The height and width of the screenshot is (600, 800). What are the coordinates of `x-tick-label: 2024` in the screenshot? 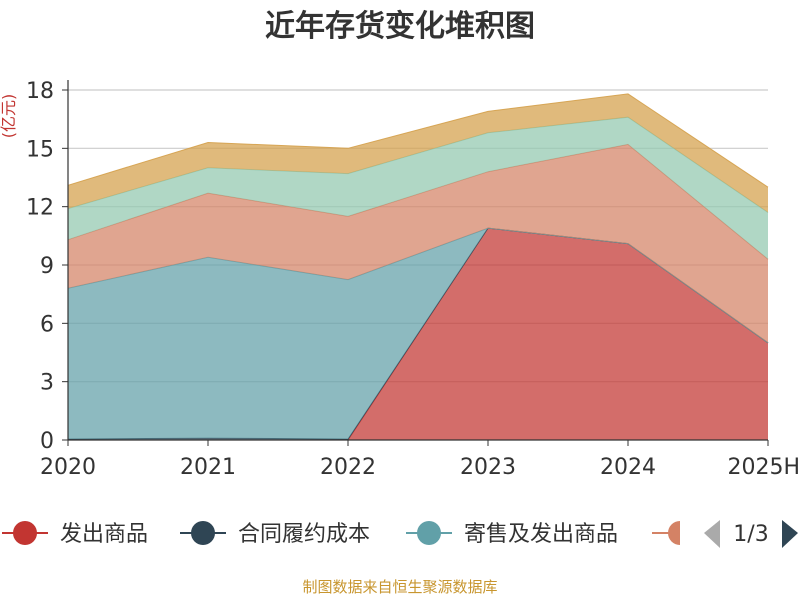 It's located at (628, 467).